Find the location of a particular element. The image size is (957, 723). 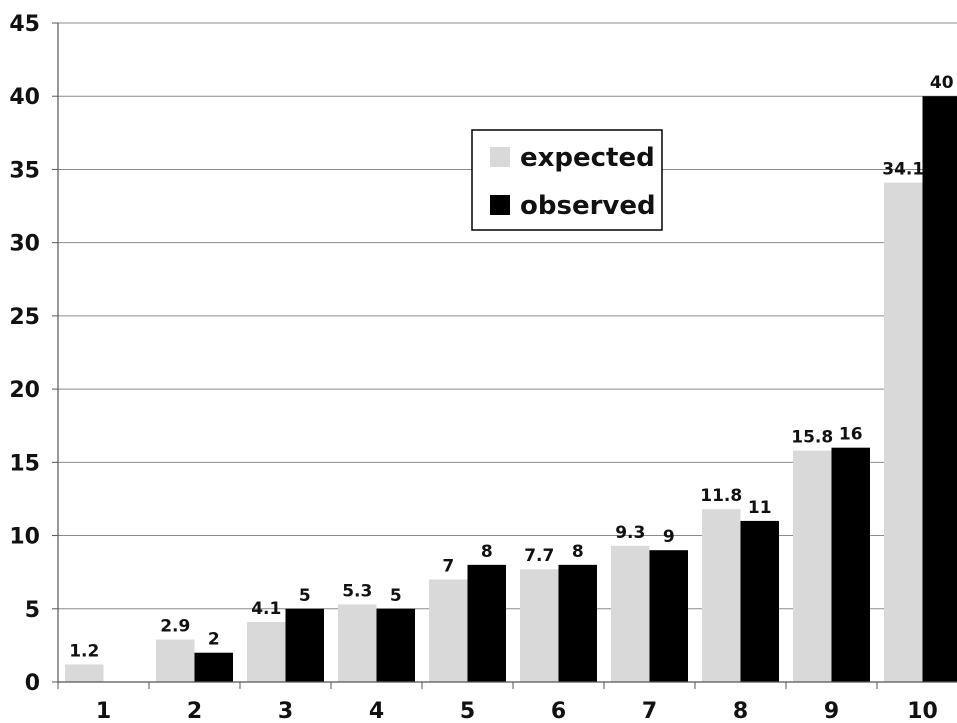

y-tick-label: 25 is located at coordinates (24, 317).